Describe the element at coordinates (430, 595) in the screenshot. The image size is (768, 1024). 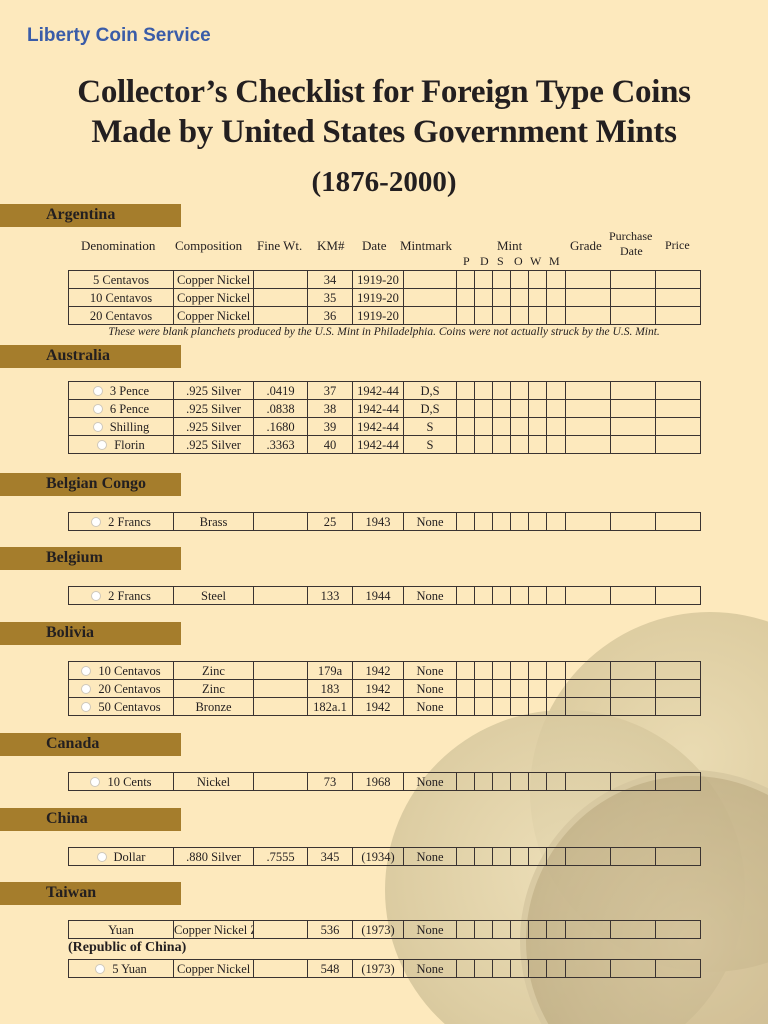
I see `mintmark: None` at that location.